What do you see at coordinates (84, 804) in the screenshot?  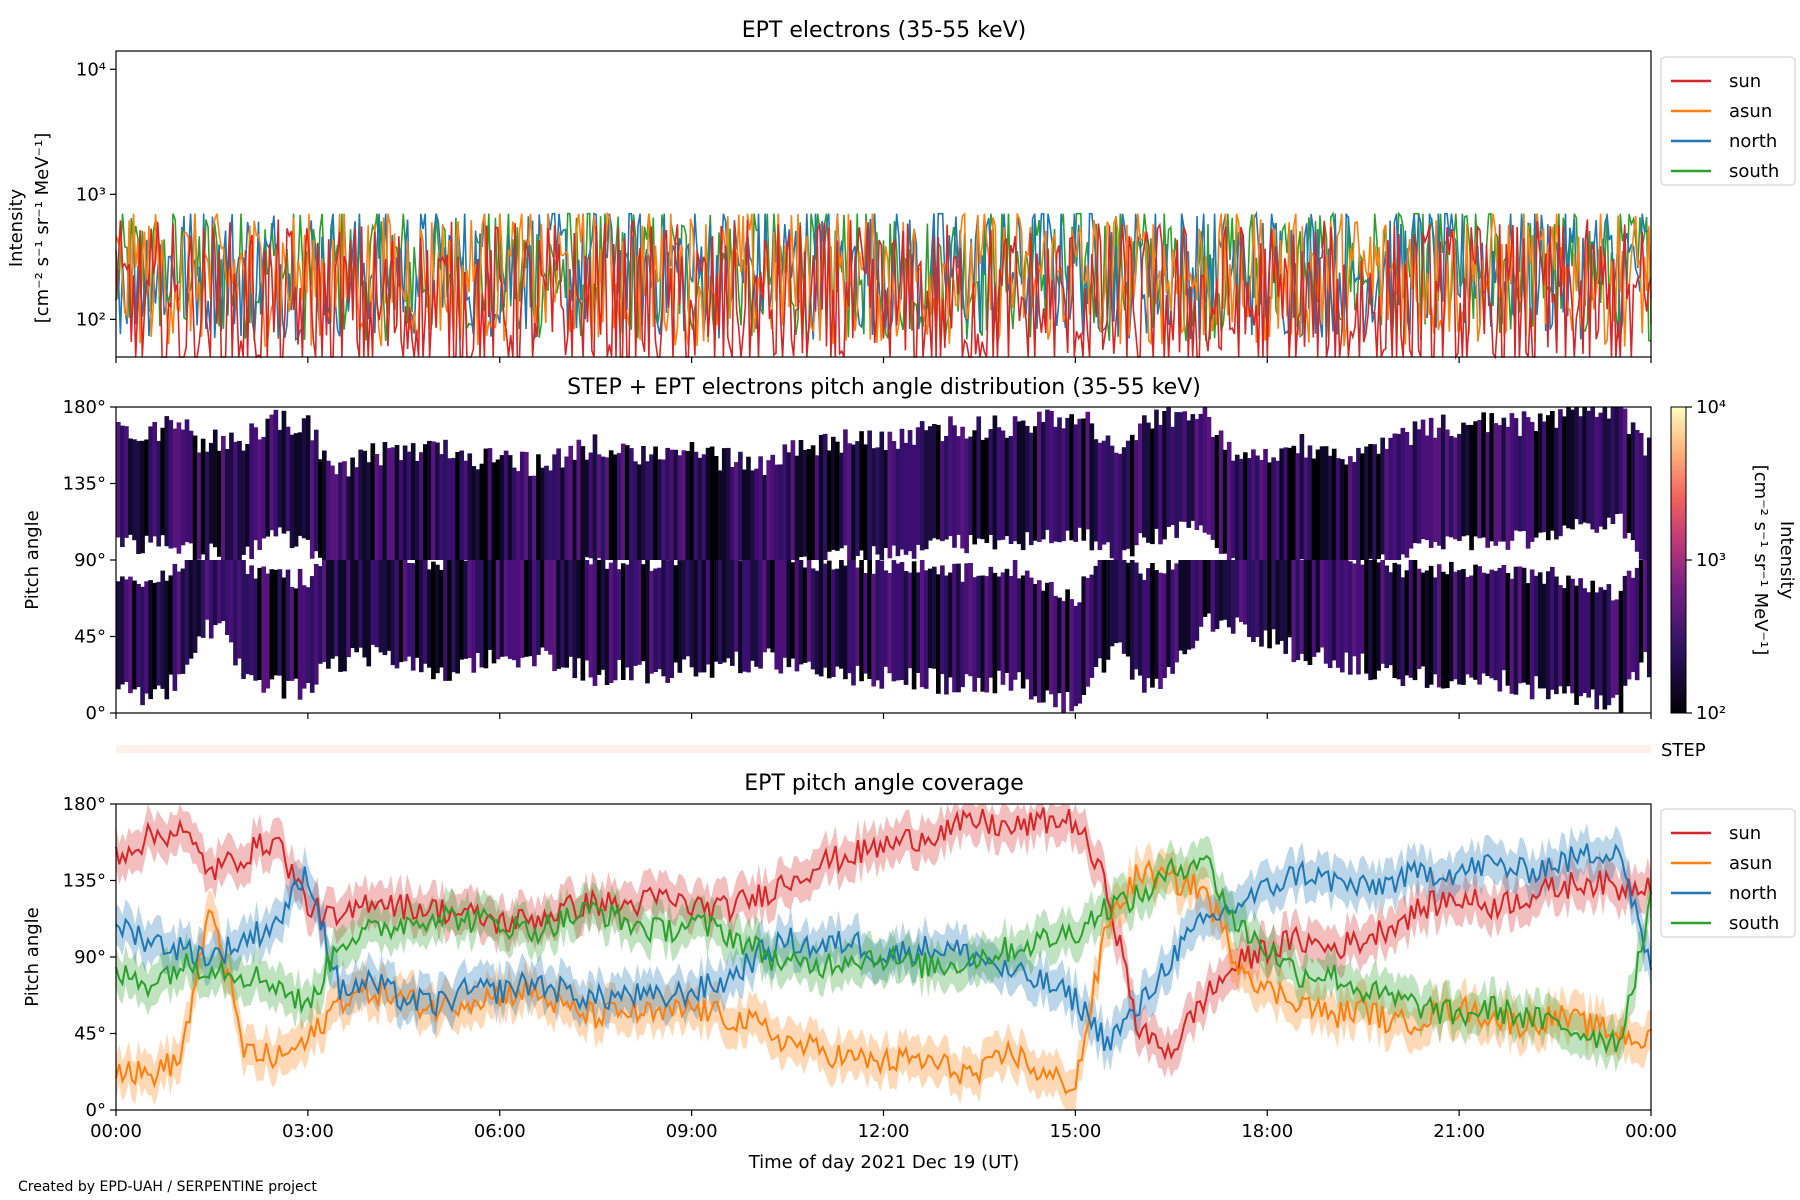 I see `y-tick-label: 180°` at bounding box center [84, 804].